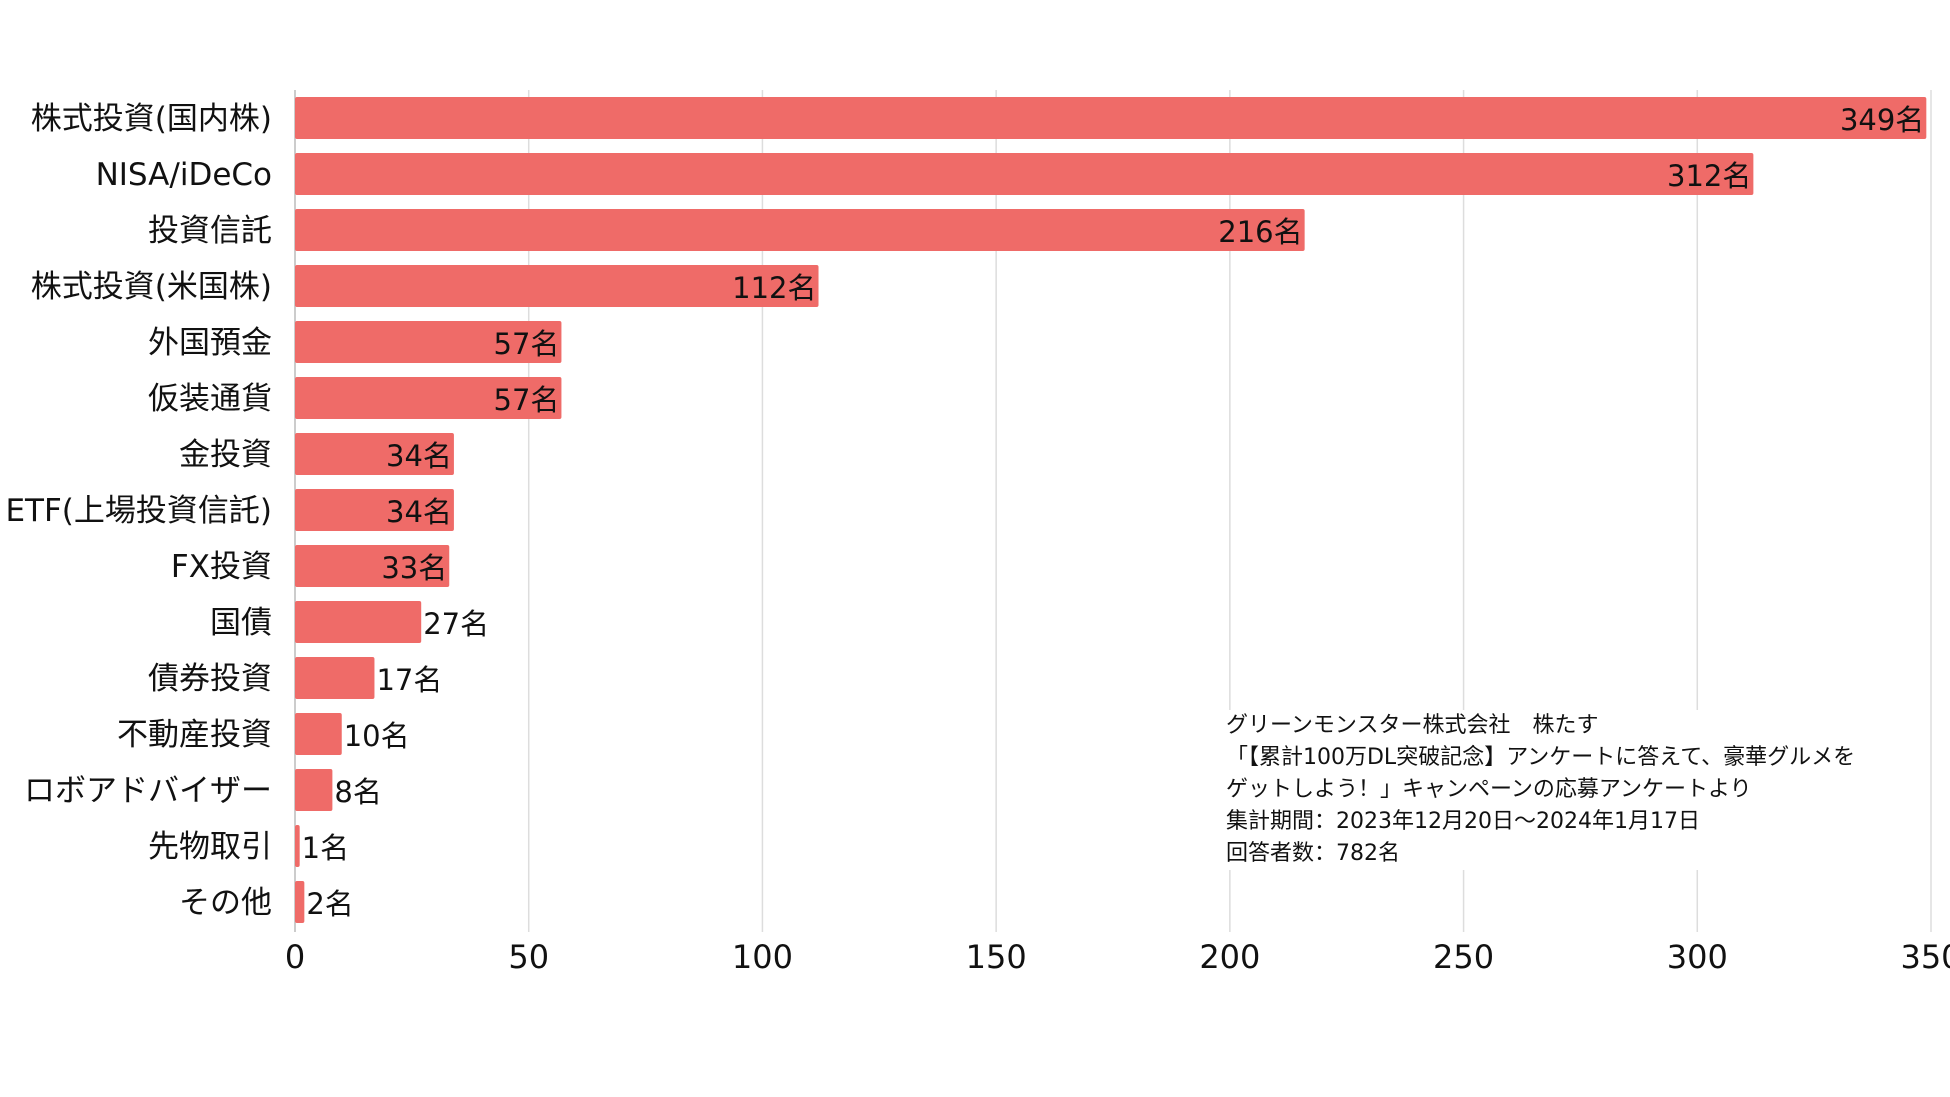  I want to click on category-label: 不動産投資, so click(194, 735).